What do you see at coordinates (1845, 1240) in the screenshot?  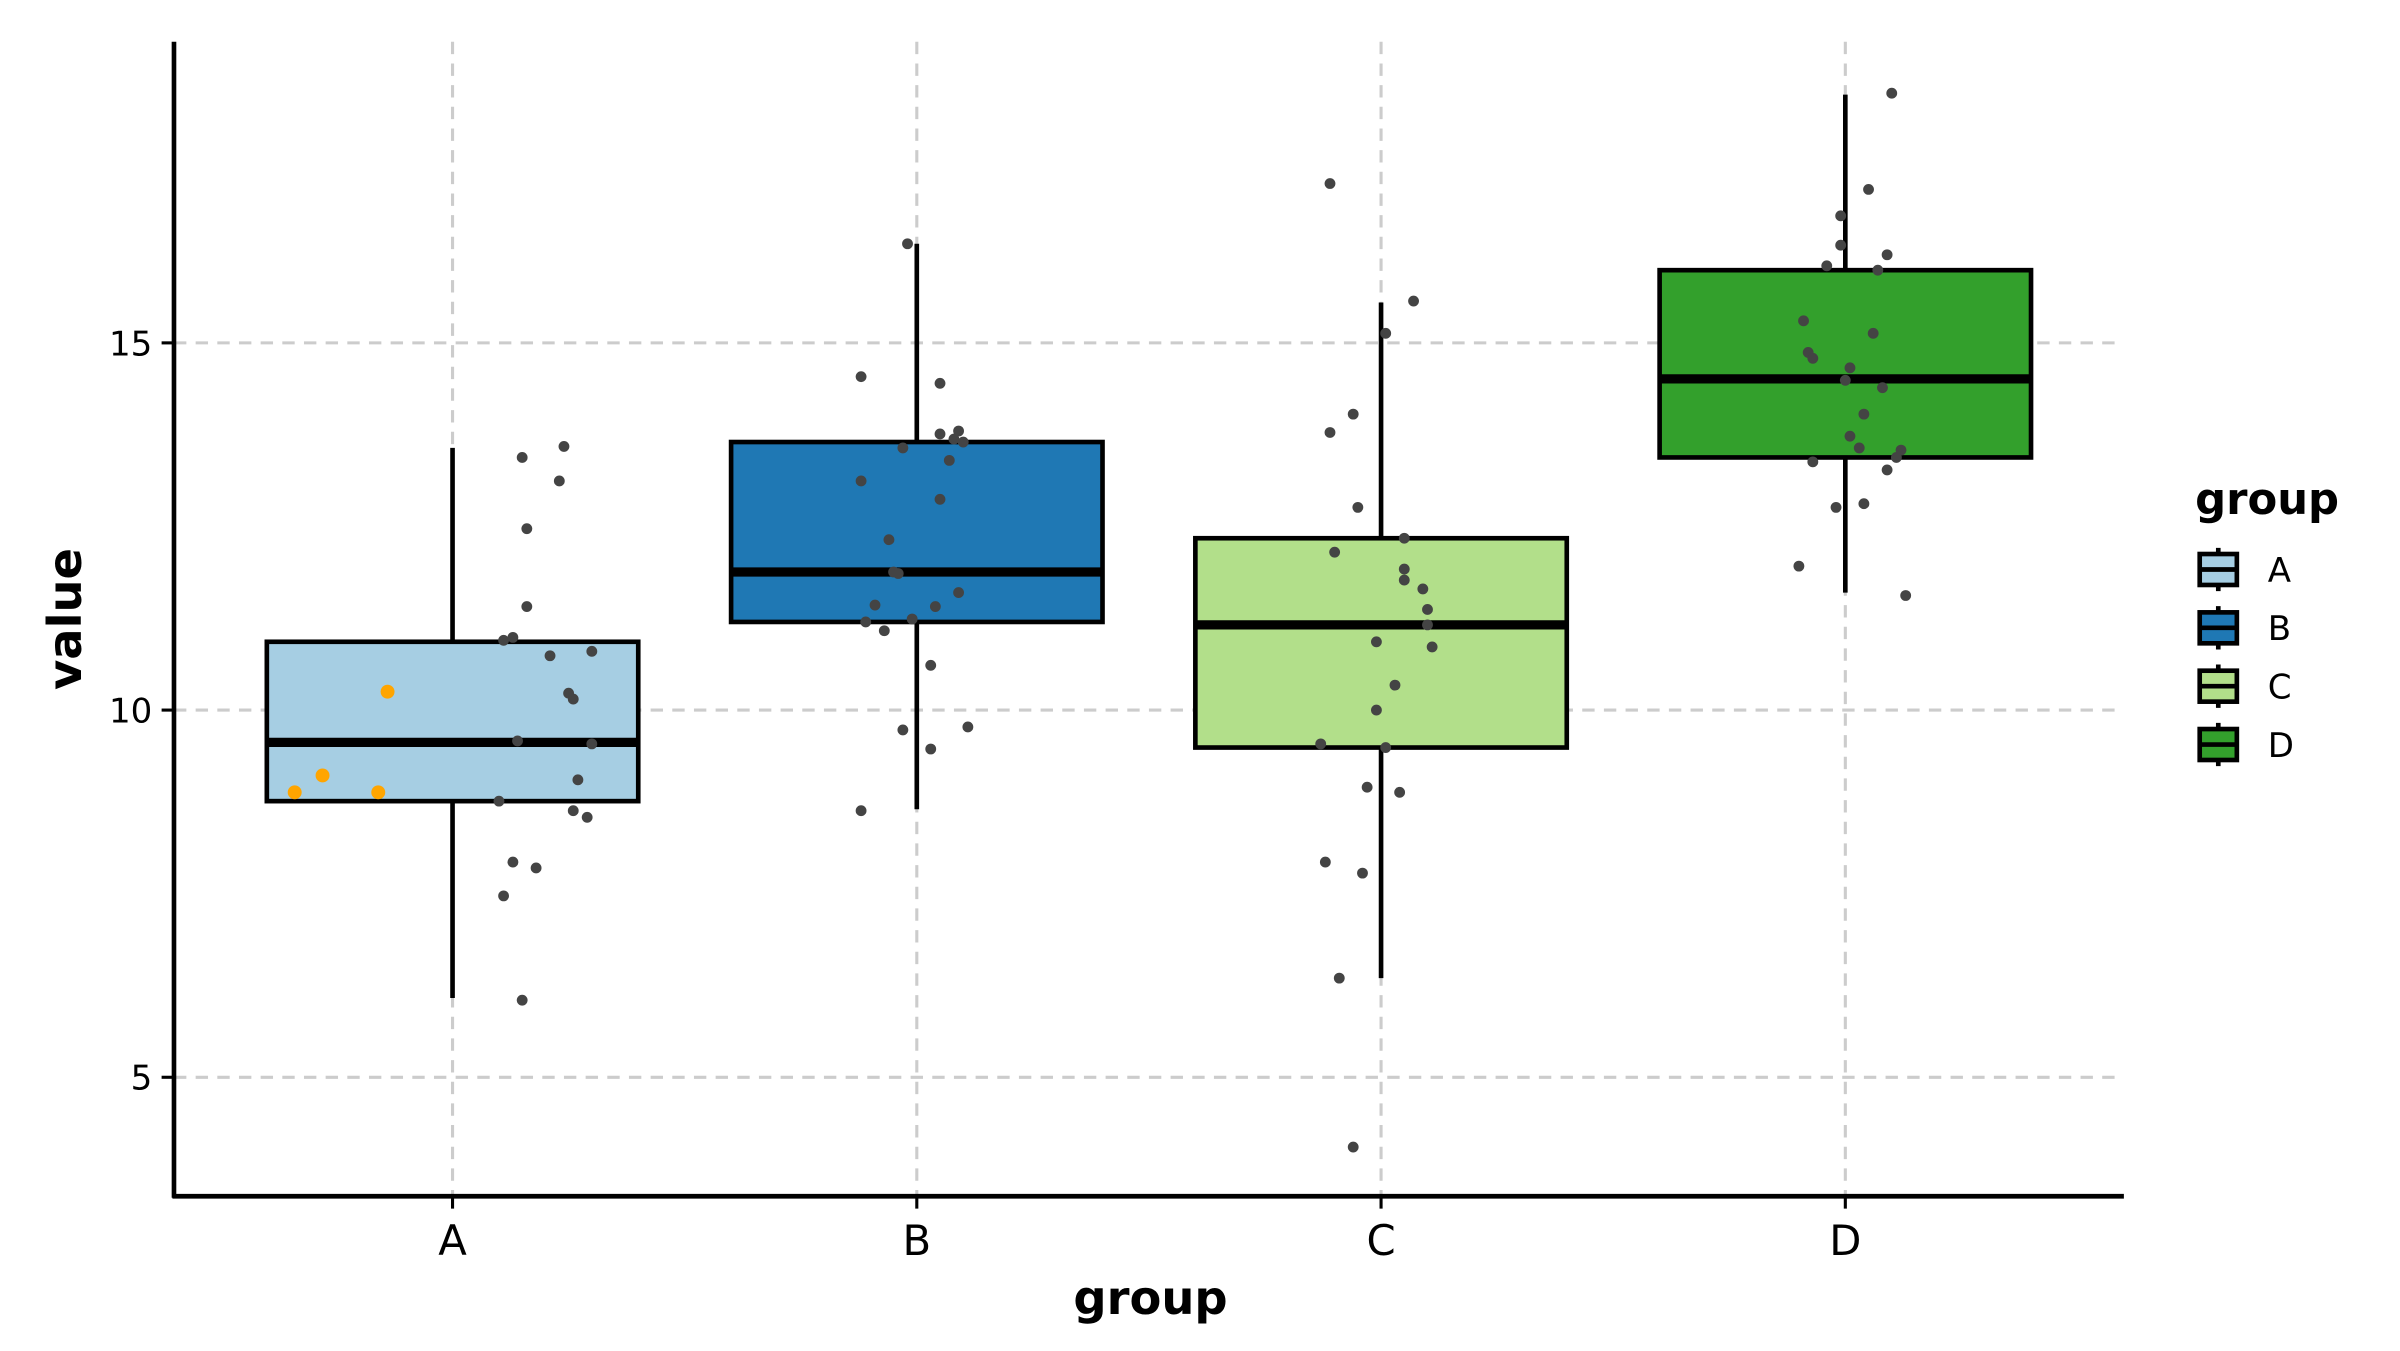 I see `x-tick-label: D` at bounding box center [1845, 1240].